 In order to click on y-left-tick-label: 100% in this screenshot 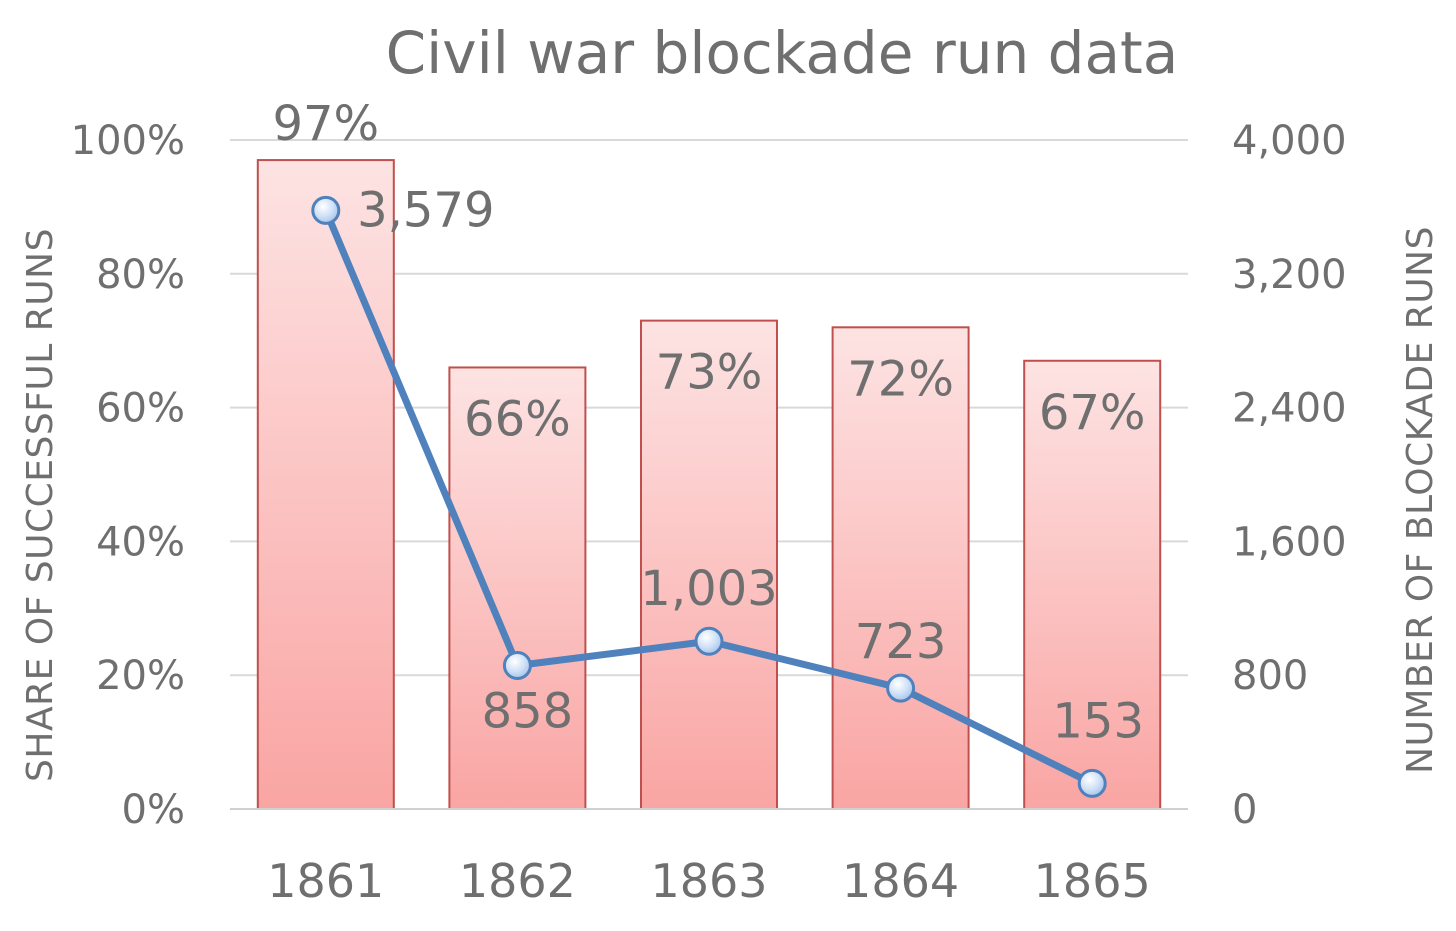, I will do `click(128, 141)`.